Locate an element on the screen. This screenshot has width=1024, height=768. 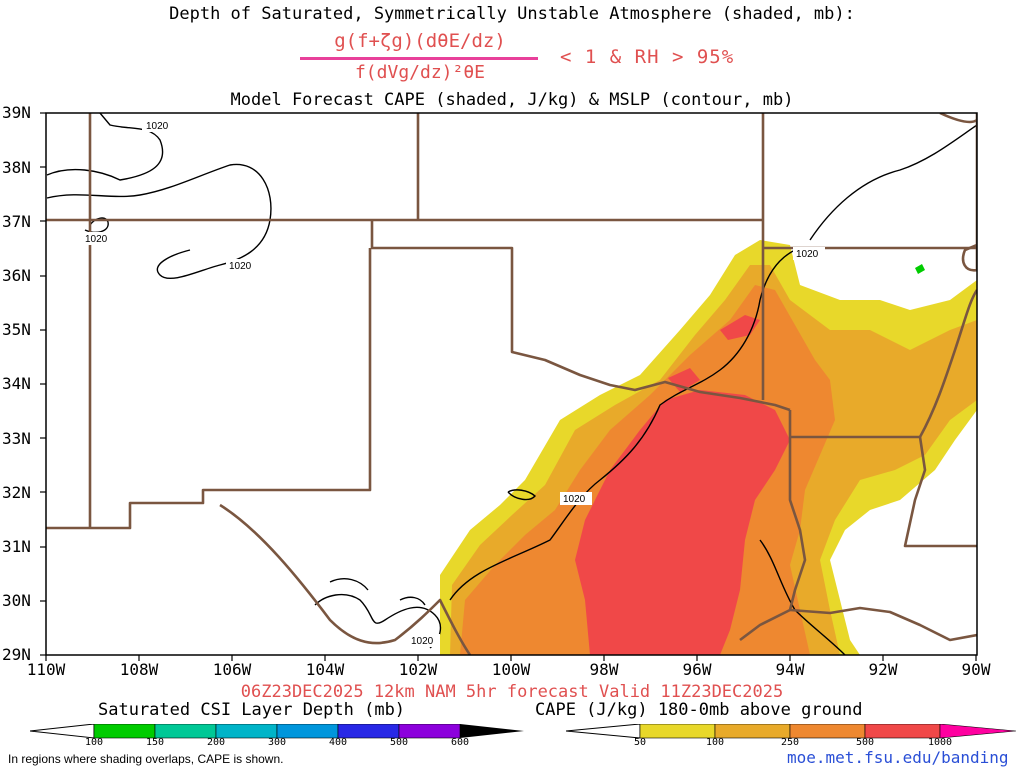
cape-tick: 1000 is located at coordinates (940, 742).